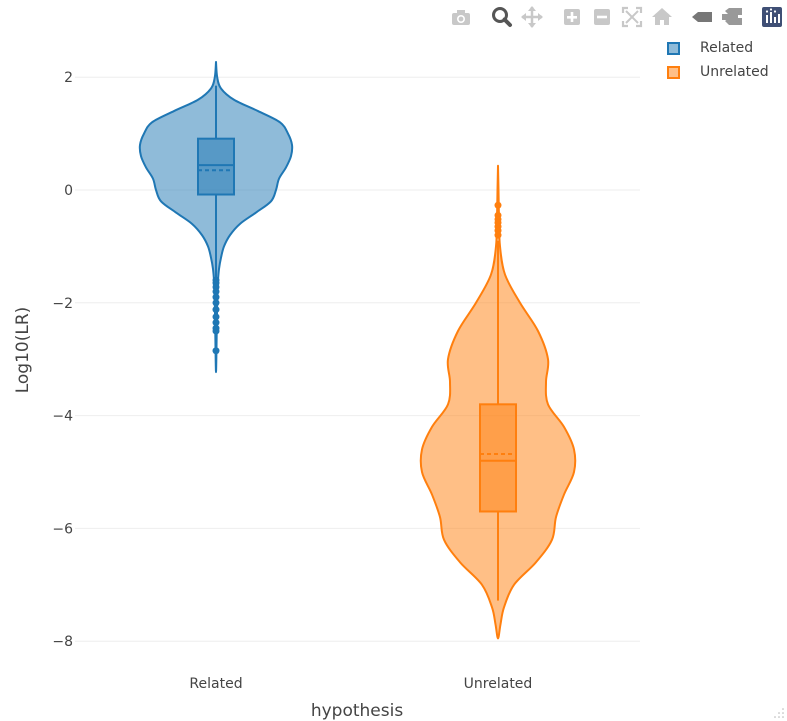 The width and height of the screenshot is (787, 721). What do you see at coordinates (68, 78) in the screenshot?
I see `y-tick-label: 2` at bounding box center [68, 78].